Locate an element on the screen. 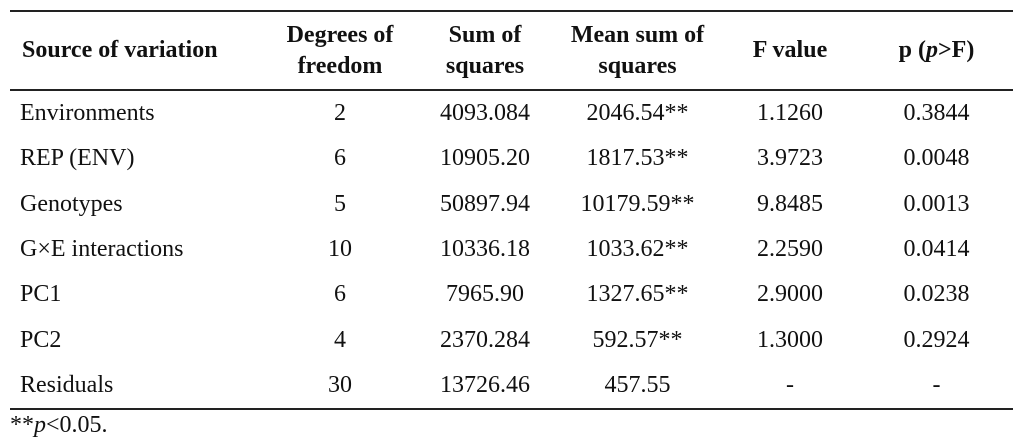 Image resolution: width=1020 pixels, height=446 pixels. text-segment: Sum of squares is located at coordinates (485, 50).